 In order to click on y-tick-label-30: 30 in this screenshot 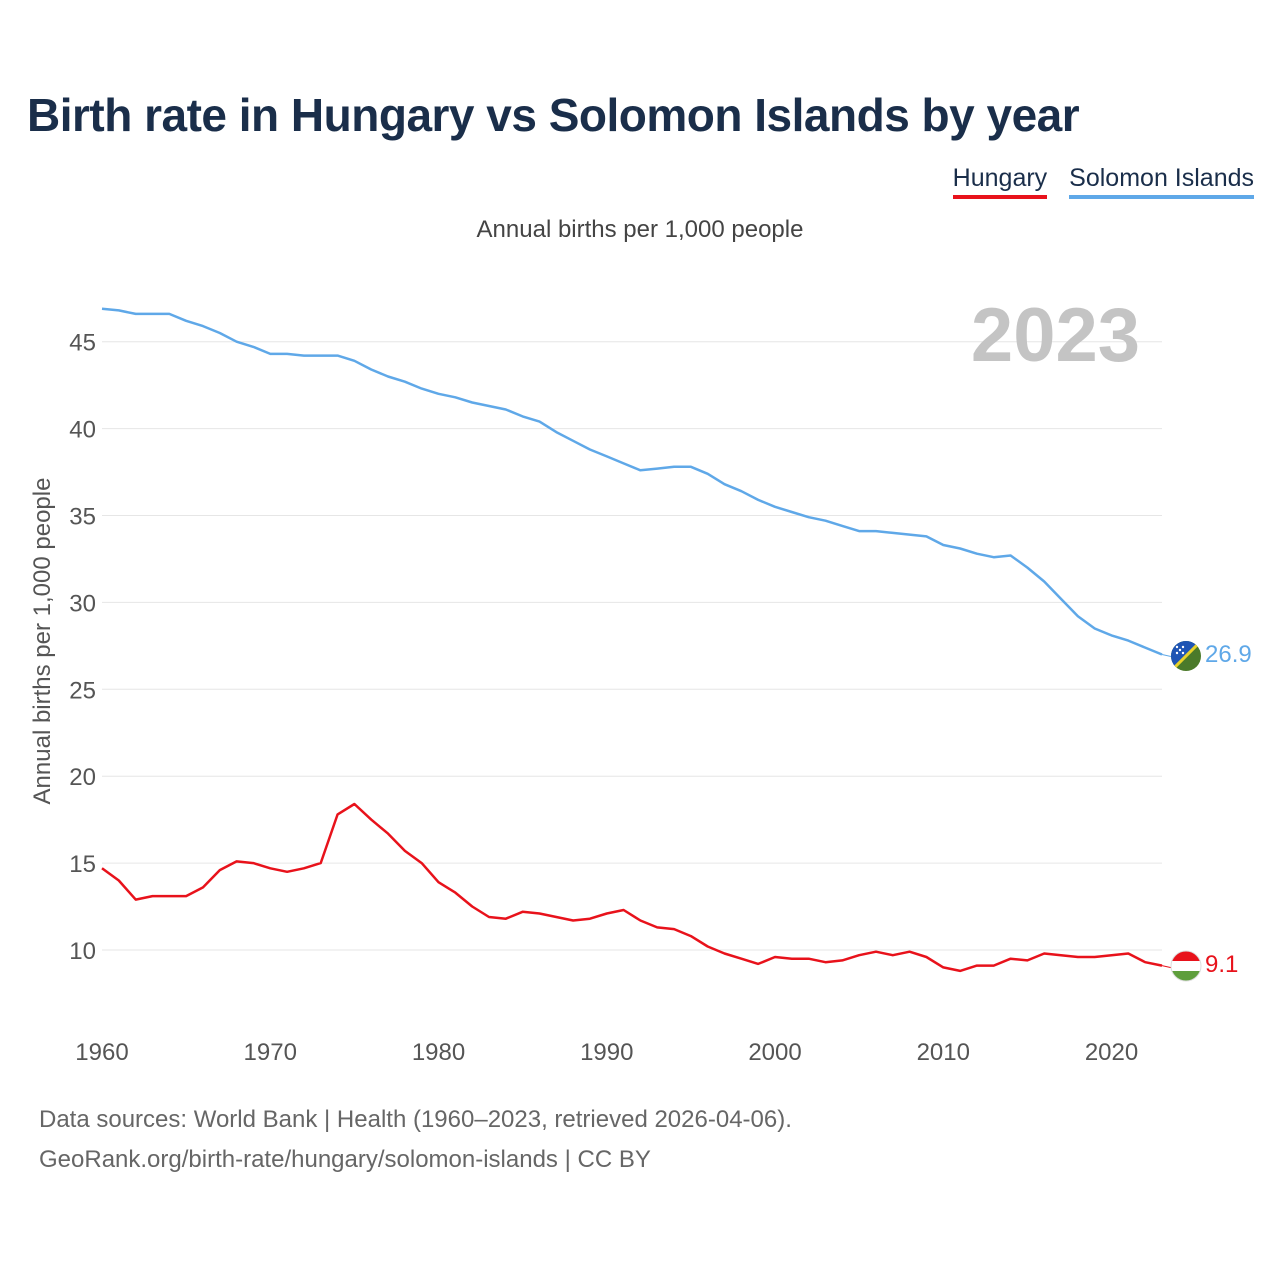, I will do `click(82, 603)`.